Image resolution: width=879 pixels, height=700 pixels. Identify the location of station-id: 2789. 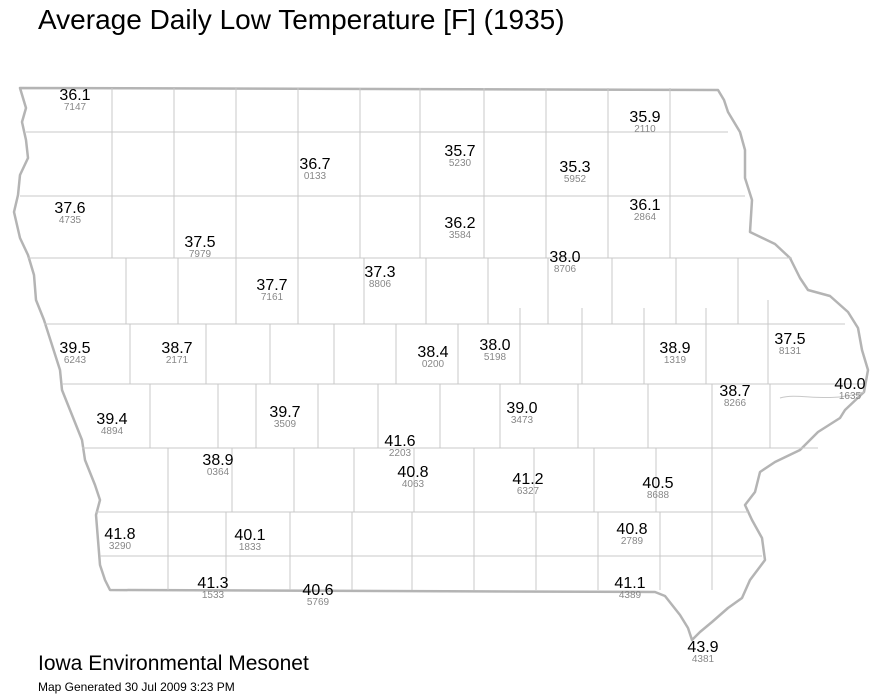
(632, 541).